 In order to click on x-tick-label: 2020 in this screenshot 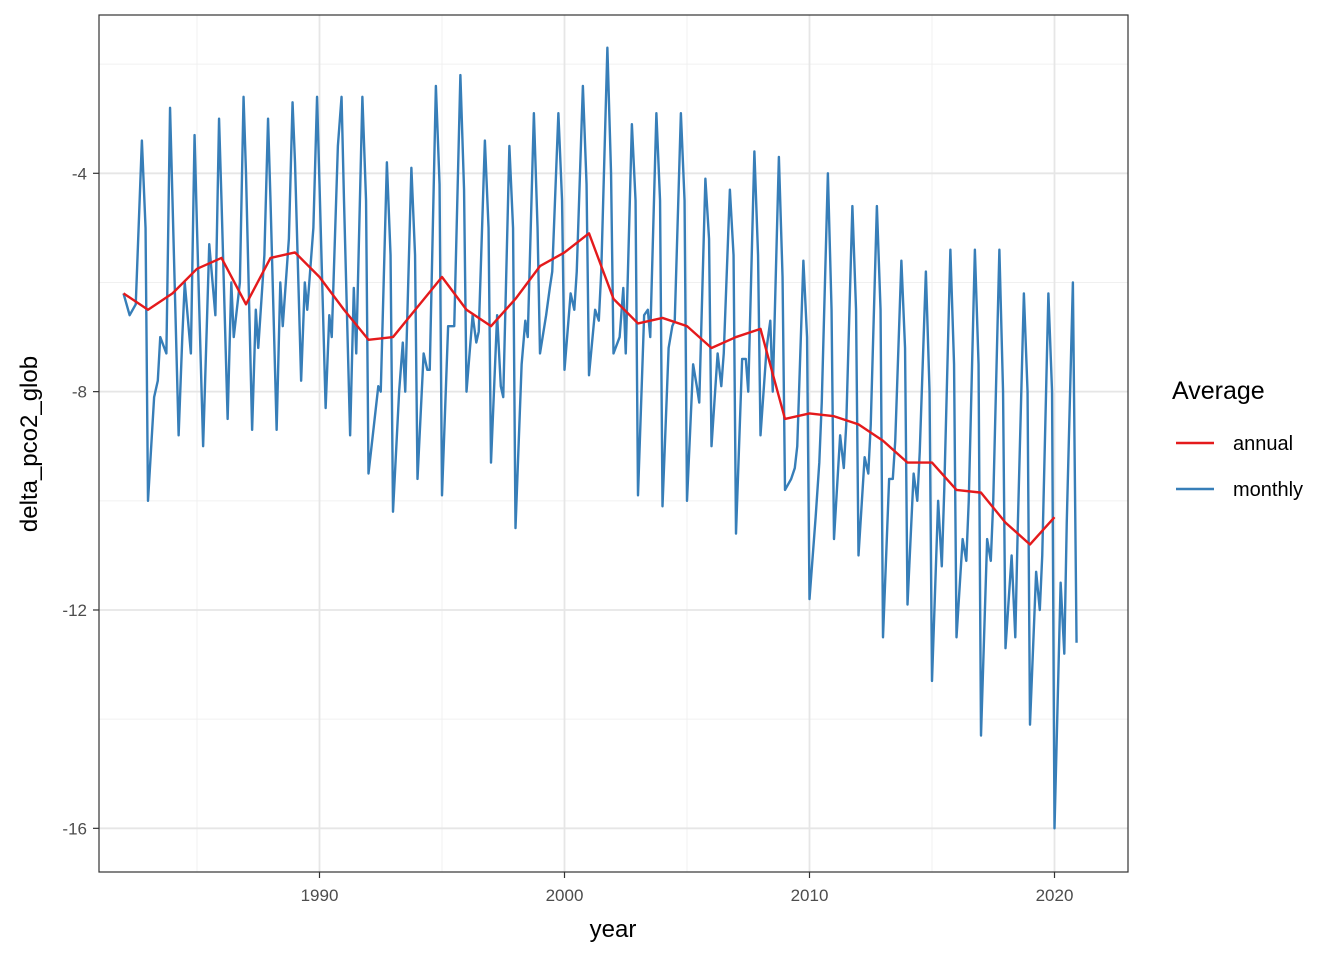, I will do `click(1055, 895)`.